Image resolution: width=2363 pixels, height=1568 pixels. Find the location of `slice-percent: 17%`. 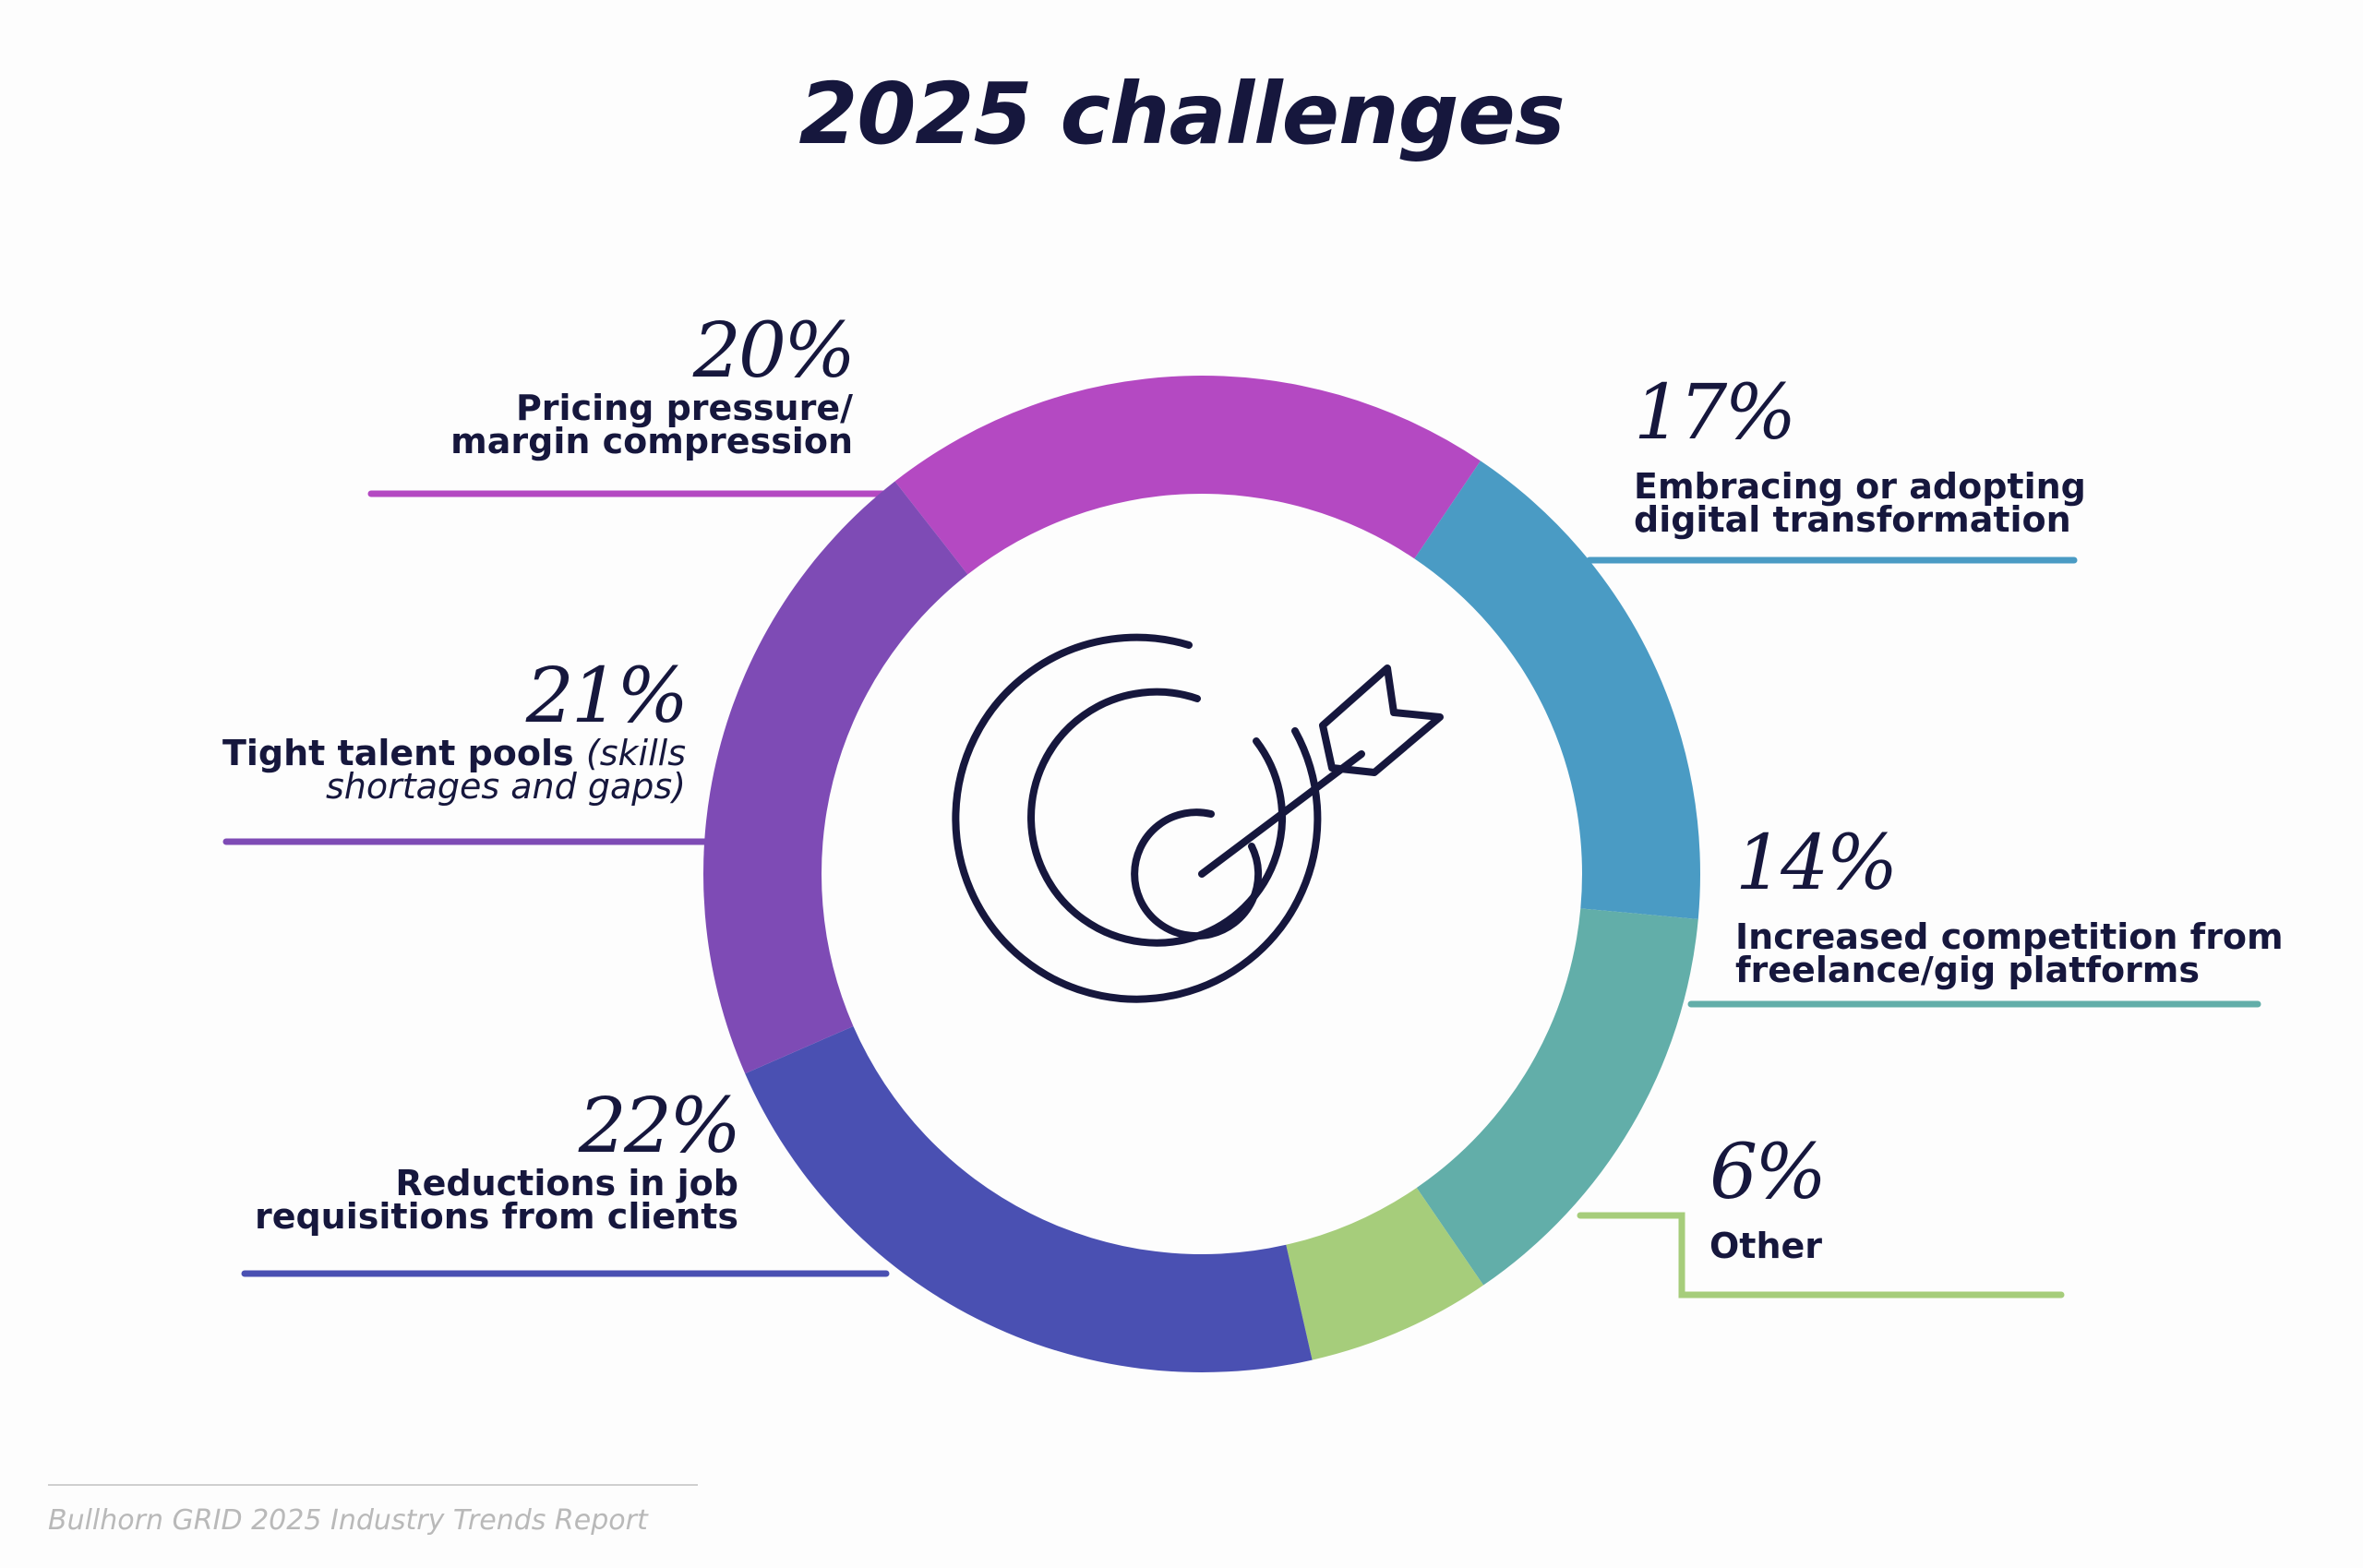

slice-percent: 17% is located at coordinates (1715, 413).